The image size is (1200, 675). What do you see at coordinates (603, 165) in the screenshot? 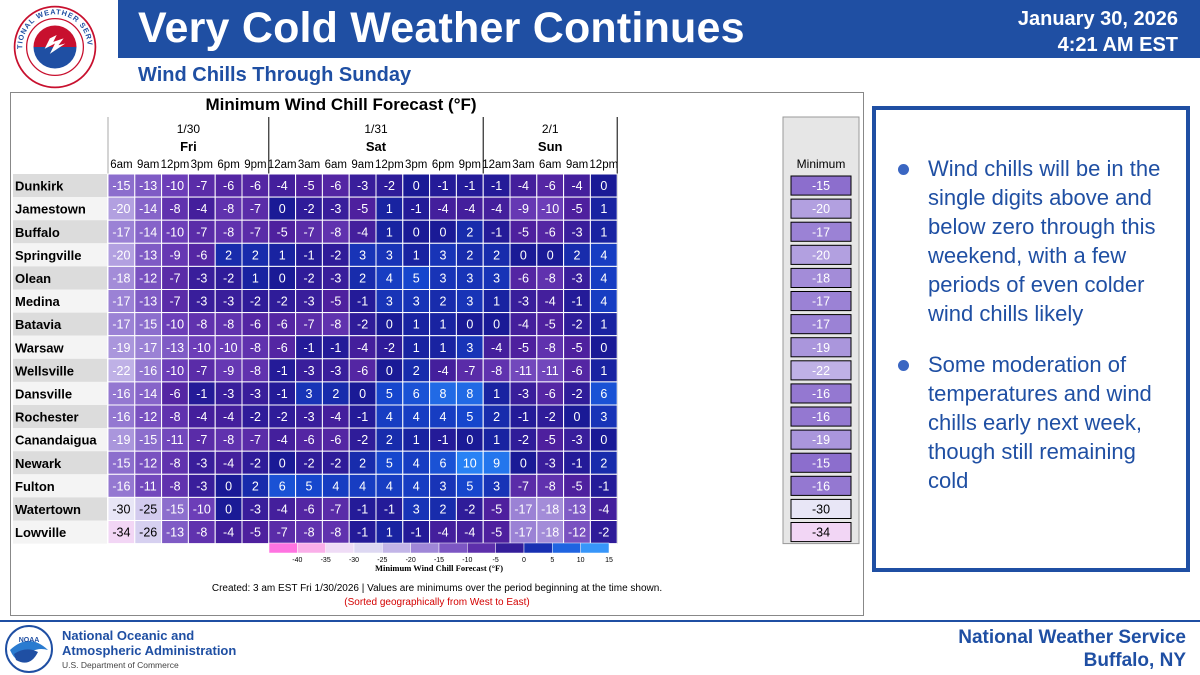
I see `time-label: 12pm` at bounding box center [603, 165].